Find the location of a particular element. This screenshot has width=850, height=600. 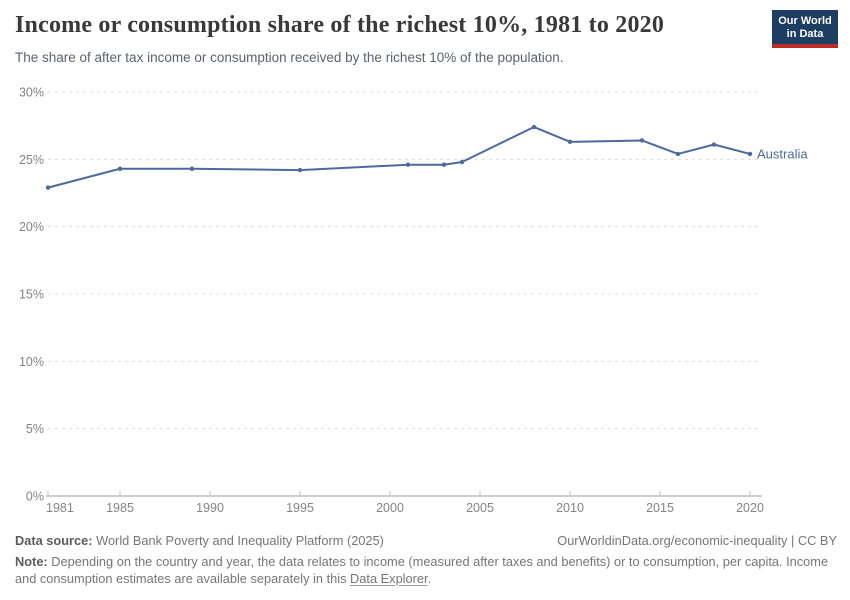

x-tick-label: 2015 is located at coordinates (660, 508).